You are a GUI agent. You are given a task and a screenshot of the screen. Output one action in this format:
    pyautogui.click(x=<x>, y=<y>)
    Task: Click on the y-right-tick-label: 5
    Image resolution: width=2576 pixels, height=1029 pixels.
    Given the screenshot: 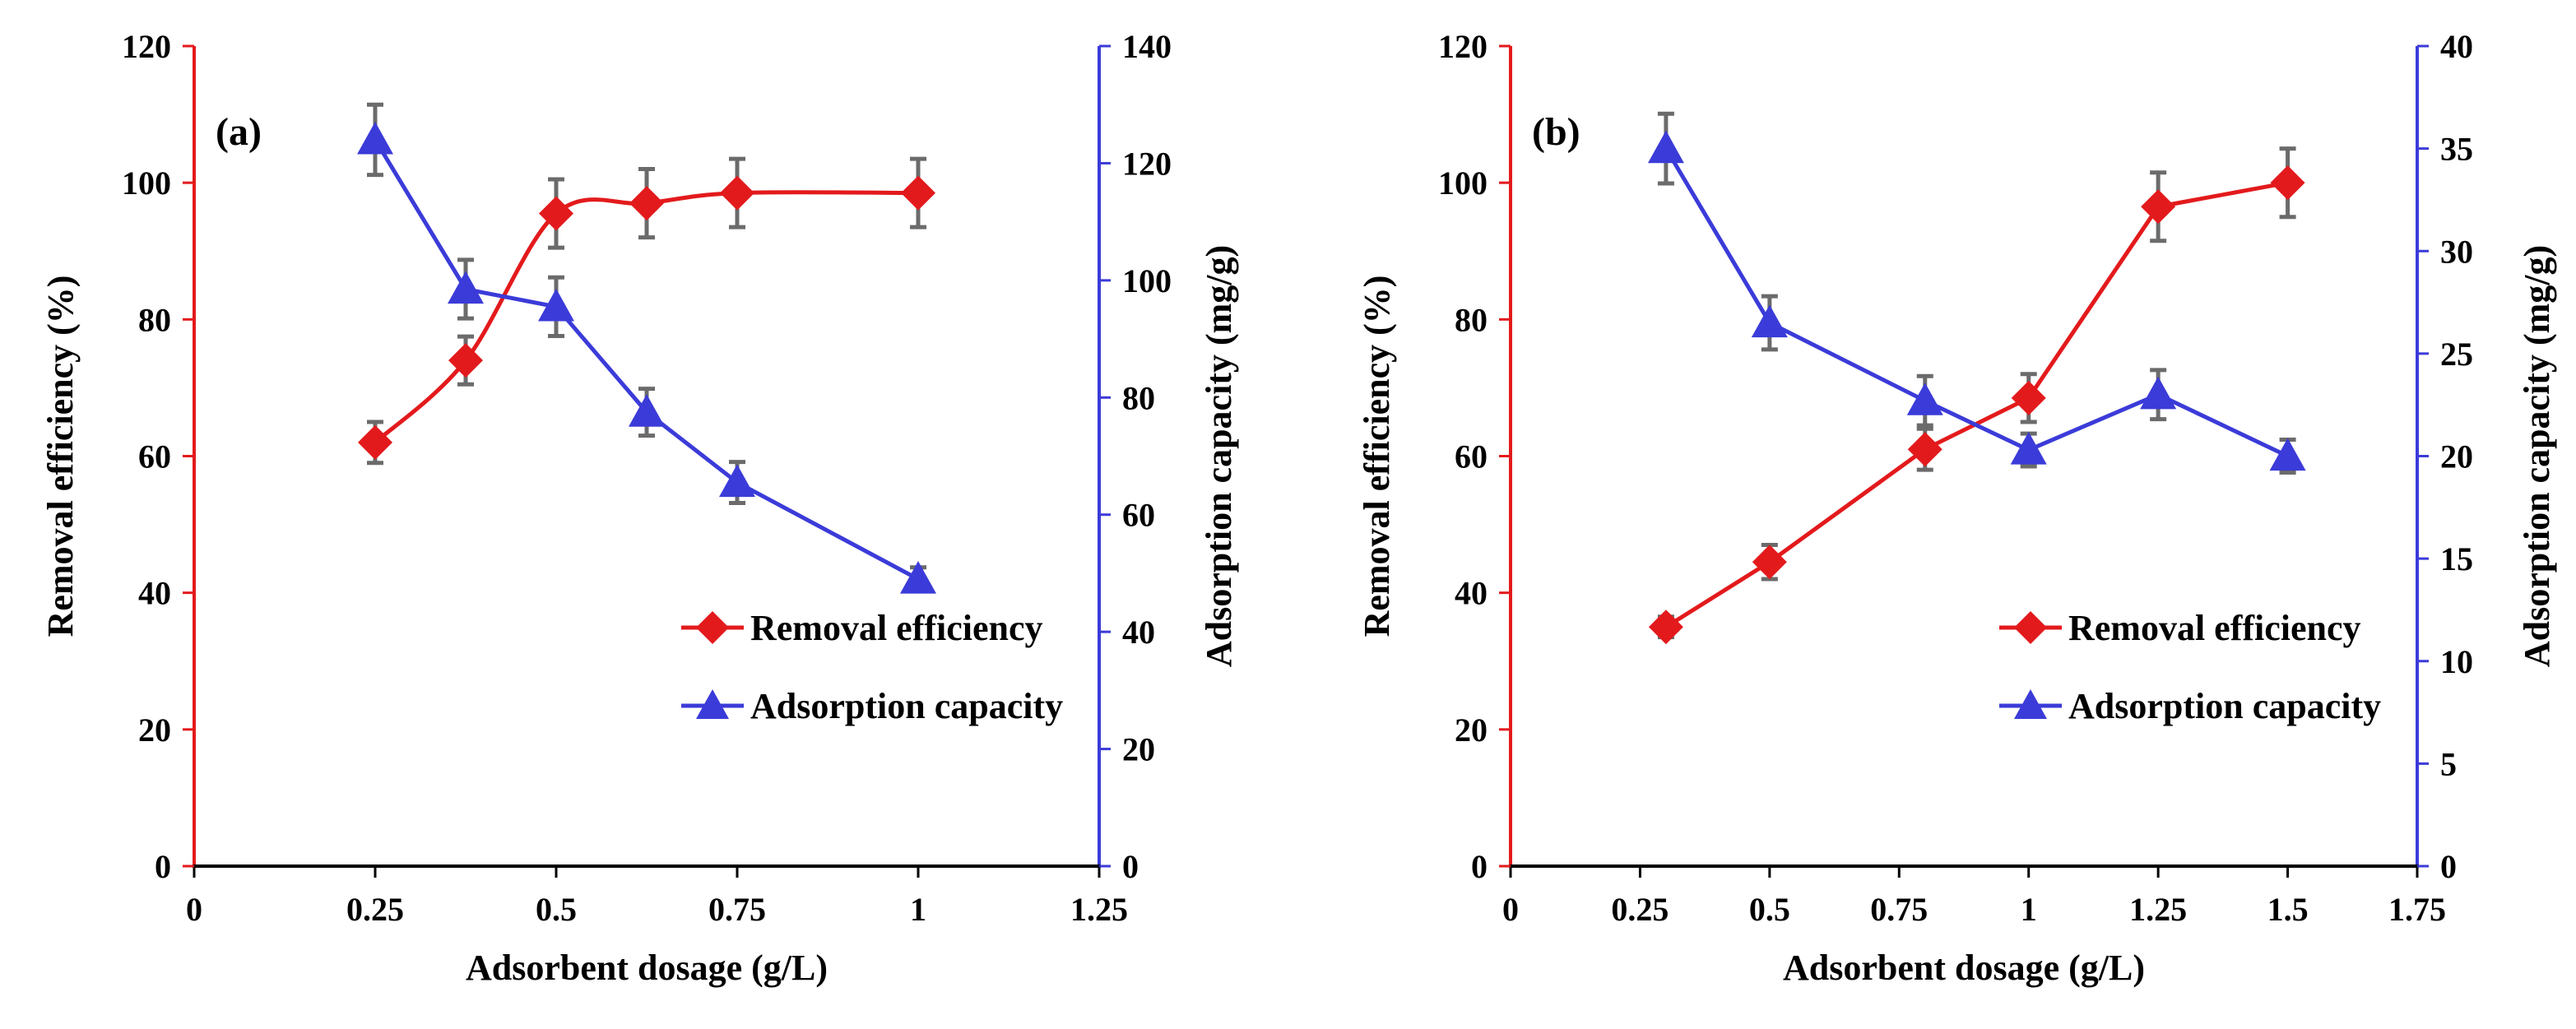 What is the action you would take?
    pyautogui.click(x=2449, y=763)
    